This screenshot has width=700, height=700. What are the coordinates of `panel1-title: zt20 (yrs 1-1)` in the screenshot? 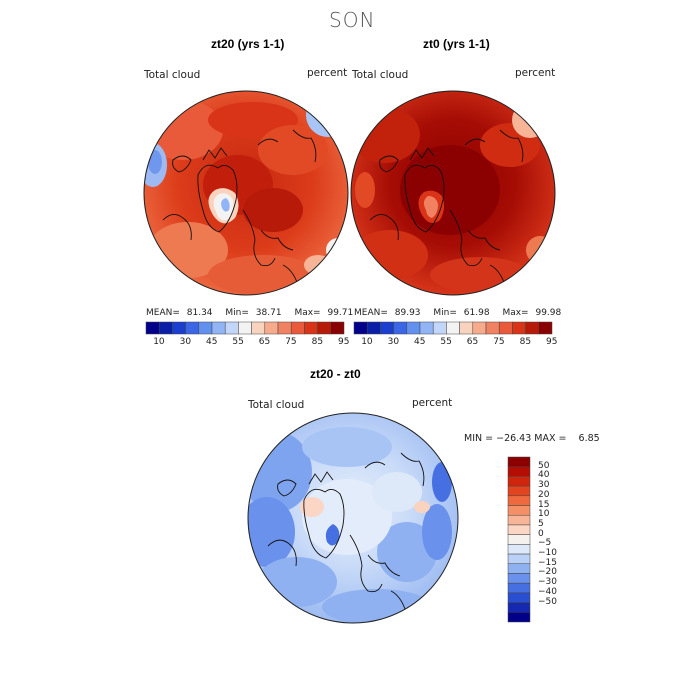 It's located at (248, 44).